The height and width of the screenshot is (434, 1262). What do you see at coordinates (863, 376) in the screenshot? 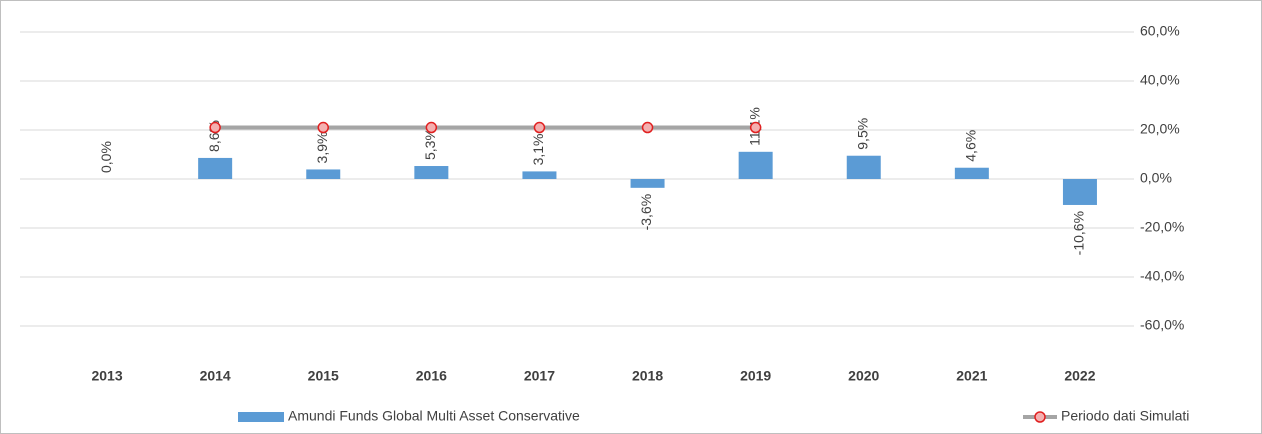
I see `x-tick-label: 2020` at bounding box center [863, 376].